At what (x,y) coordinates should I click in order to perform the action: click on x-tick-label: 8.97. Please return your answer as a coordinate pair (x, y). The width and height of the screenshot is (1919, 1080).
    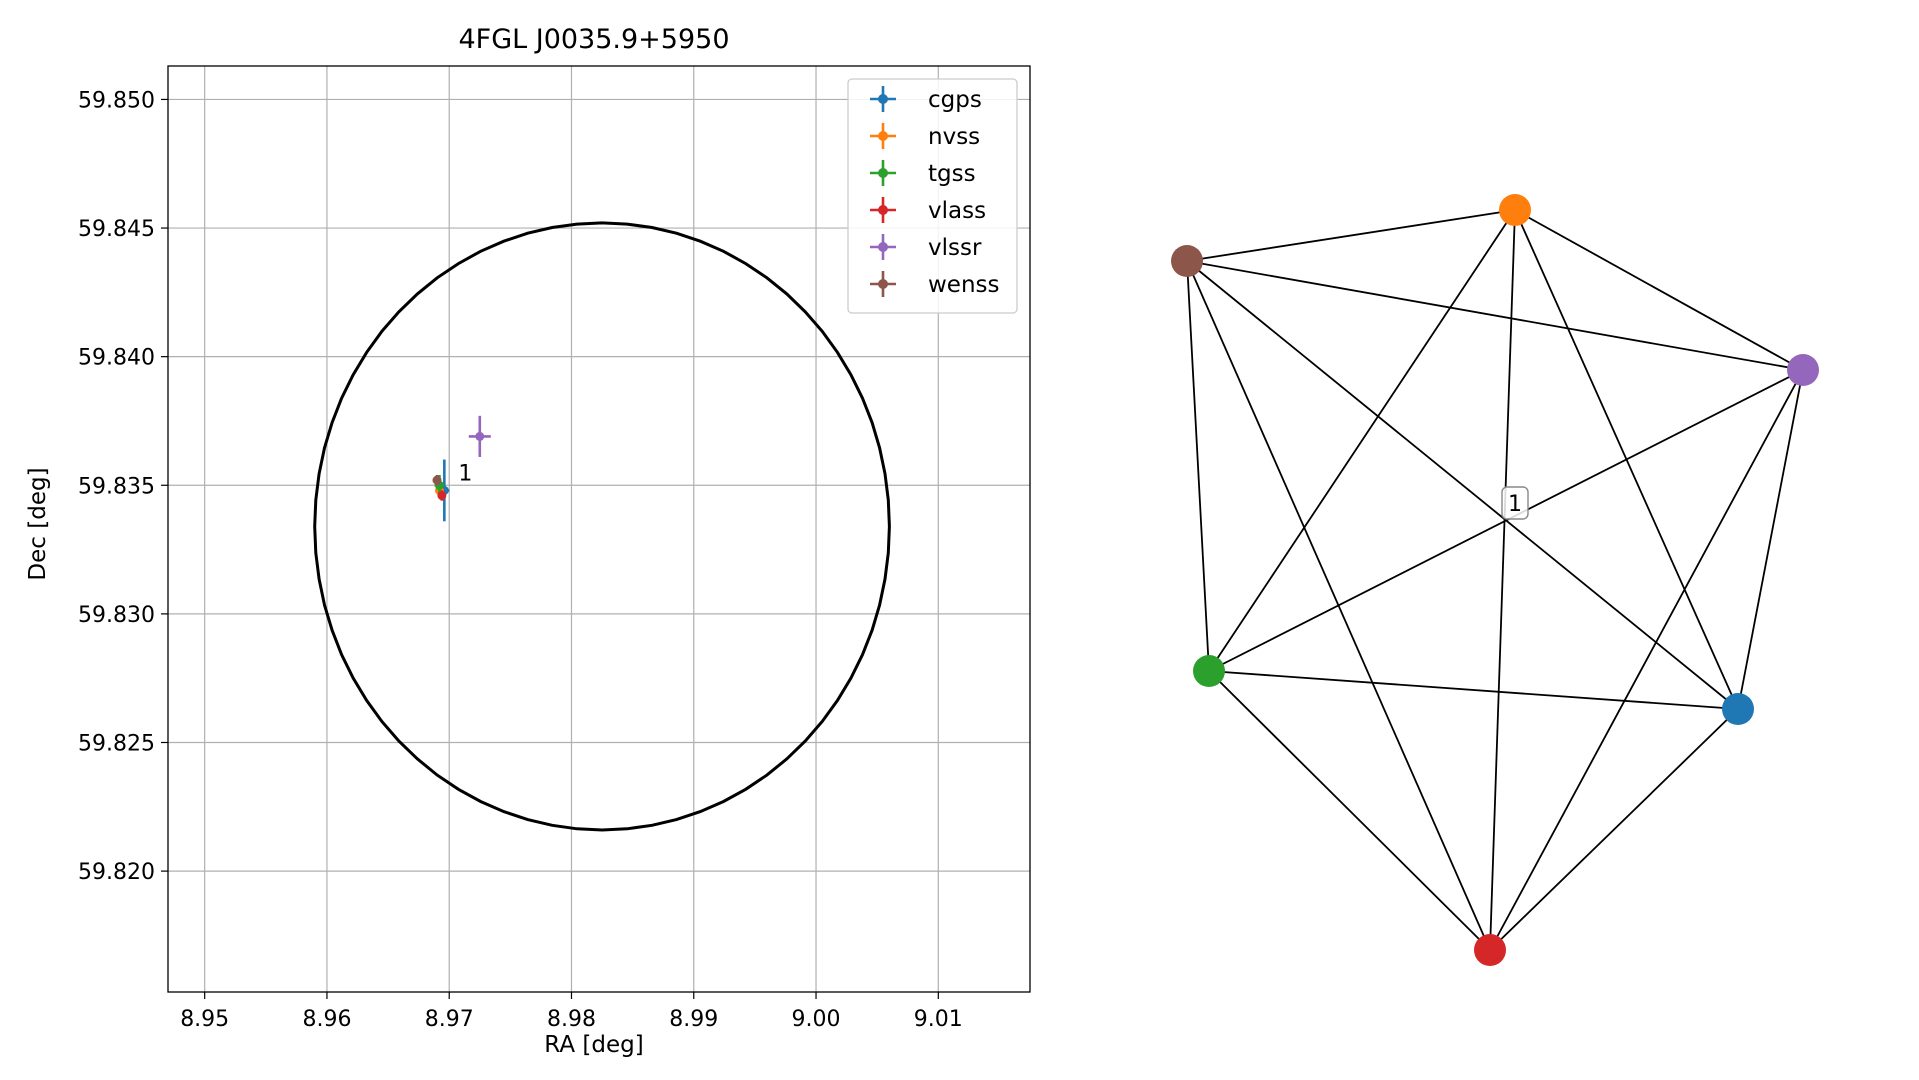
    Looking at the image, I should click on (449, 1019).